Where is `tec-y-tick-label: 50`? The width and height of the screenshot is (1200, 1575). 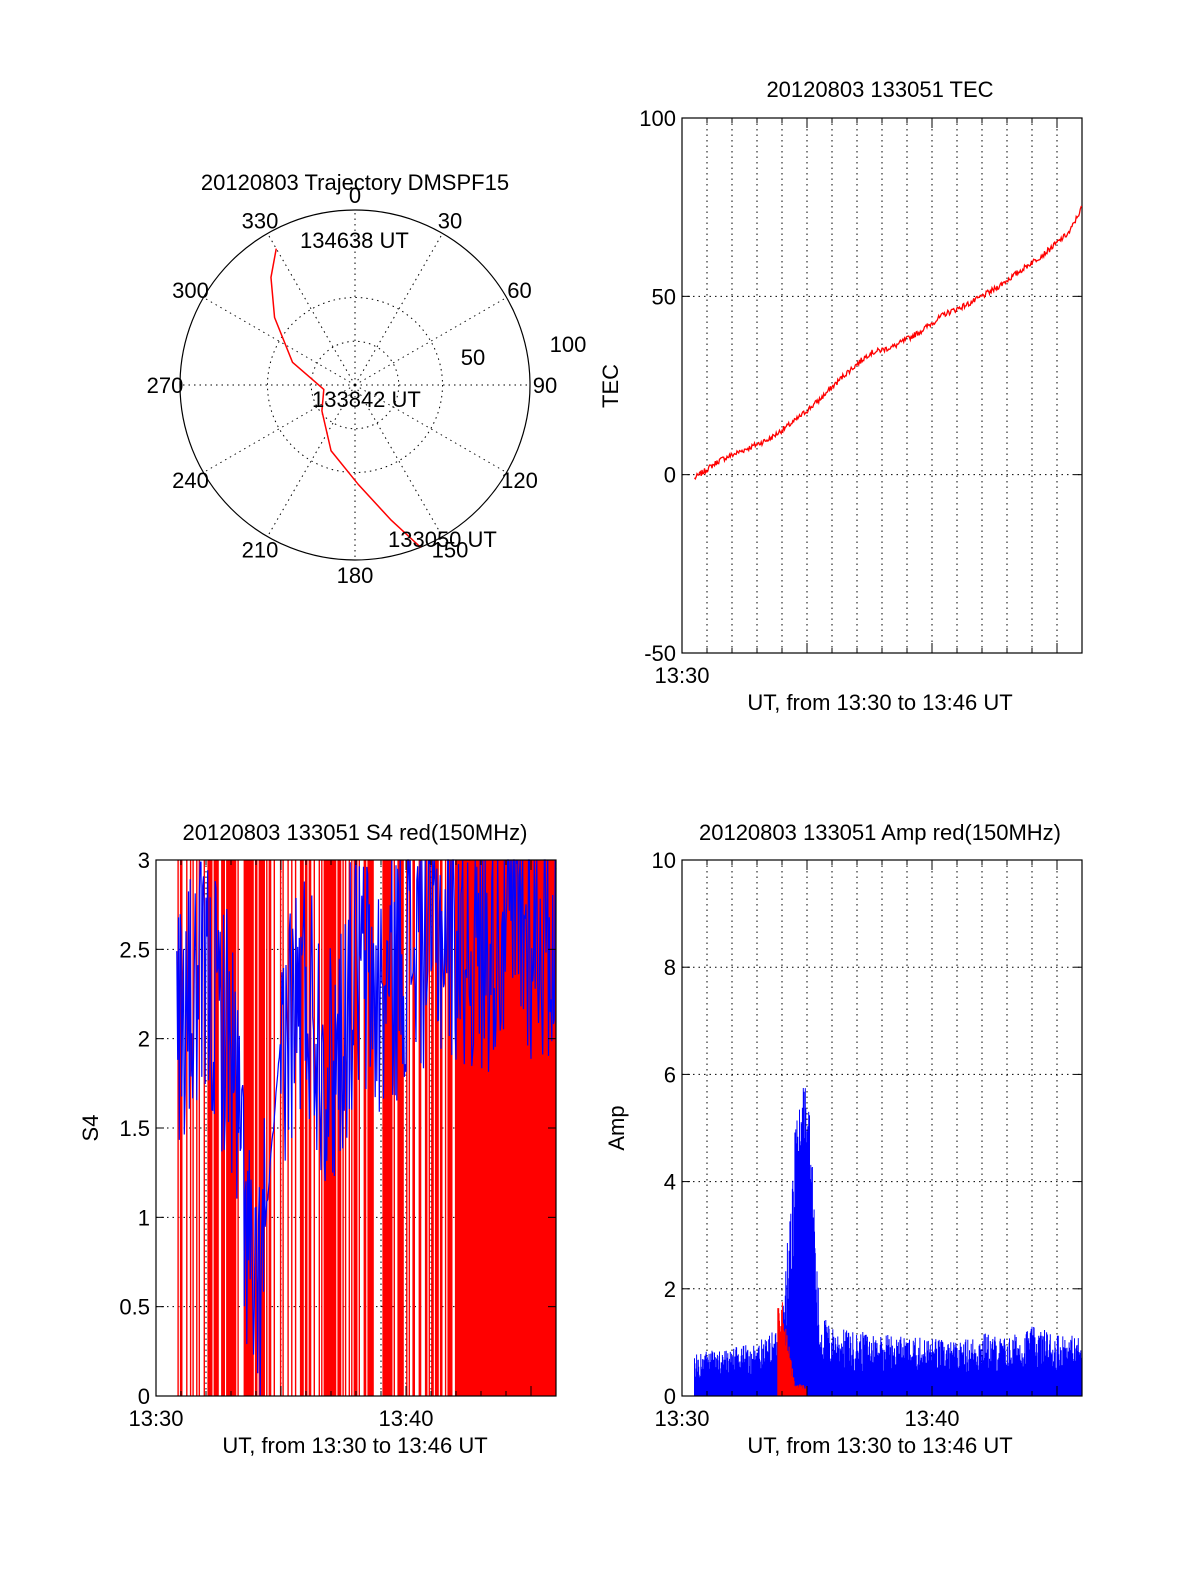
tec-y-tick-label: 50 is located at coordinates (664, 296).